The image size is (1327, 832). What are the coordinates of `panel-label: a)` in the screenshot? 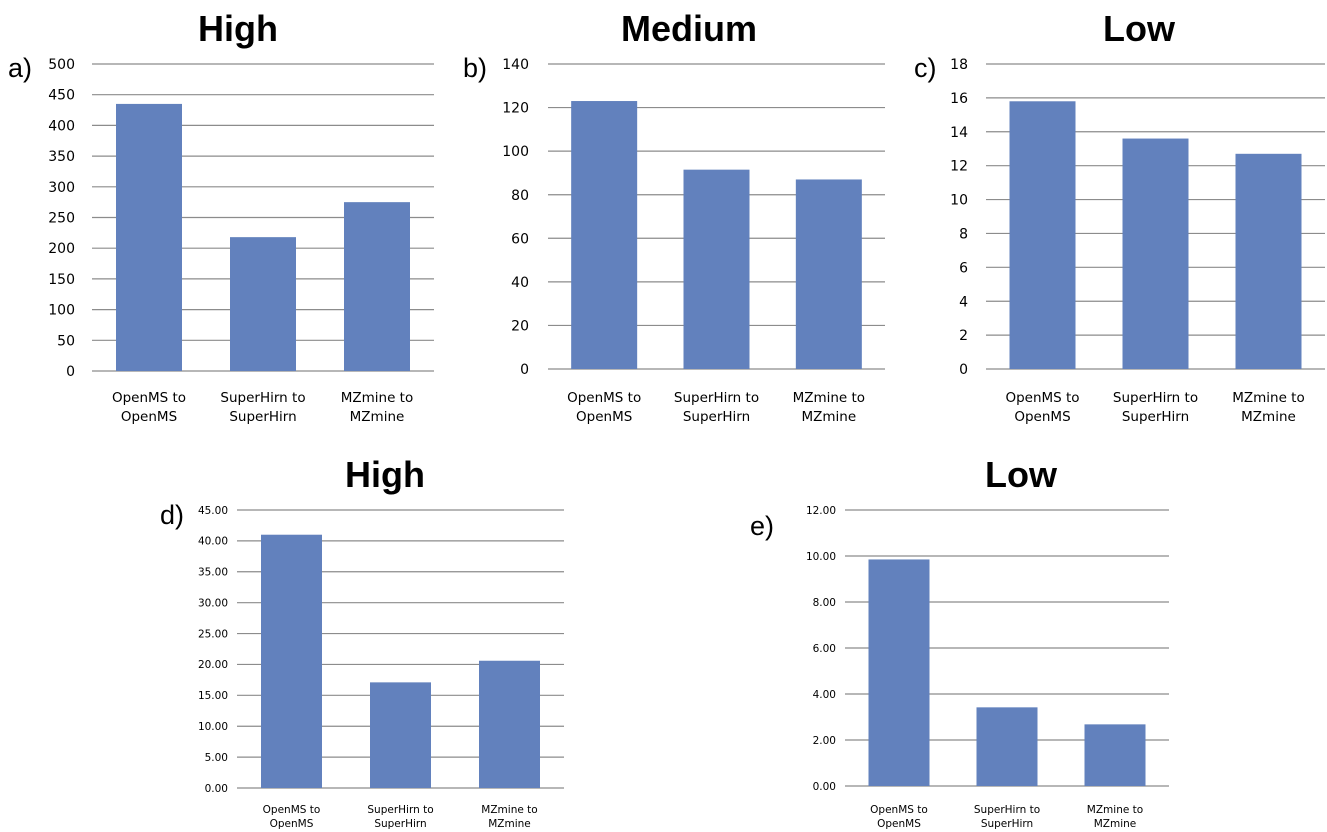 It's located at (20, 68).